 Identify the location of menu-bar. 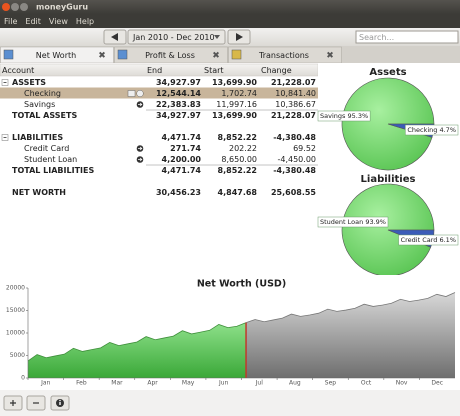
(230, 21).